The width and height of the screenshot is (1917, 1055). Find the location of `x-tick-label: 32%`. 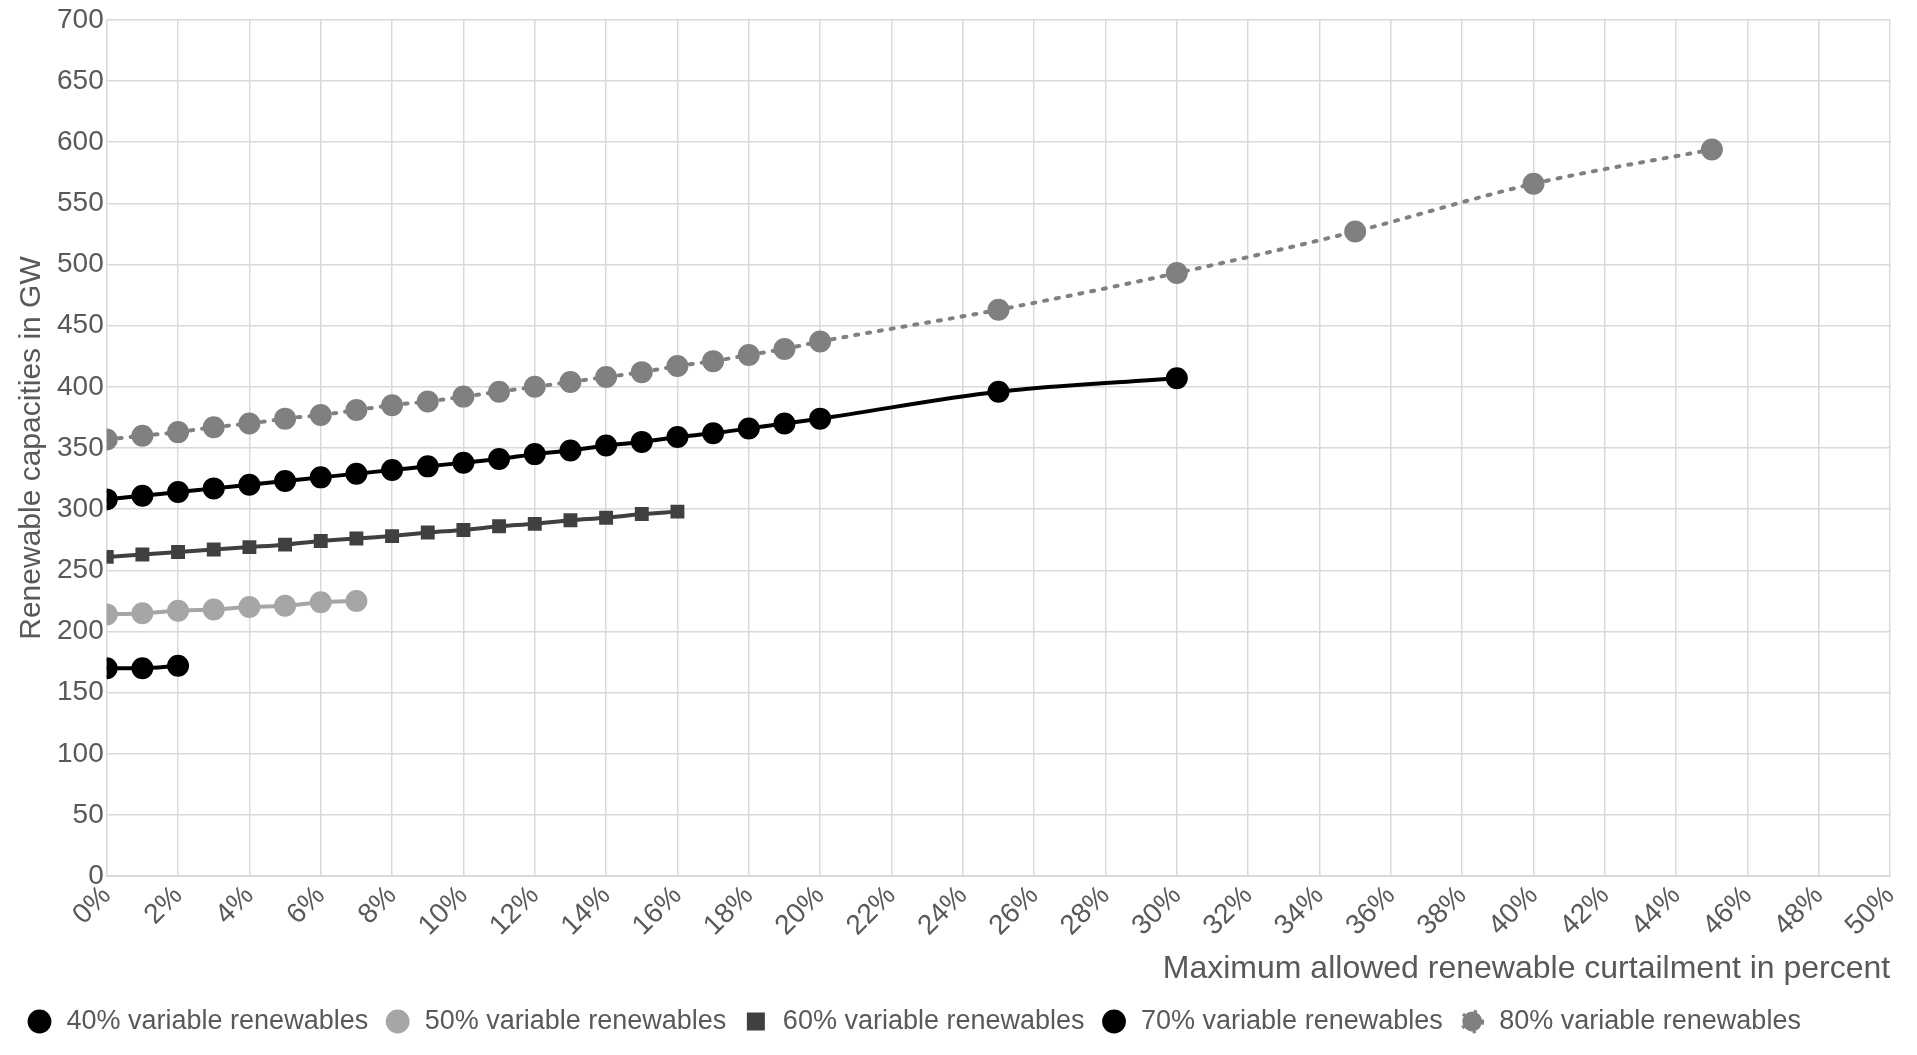

x-tick-label: 32% is located at coordinates (1227, 909).